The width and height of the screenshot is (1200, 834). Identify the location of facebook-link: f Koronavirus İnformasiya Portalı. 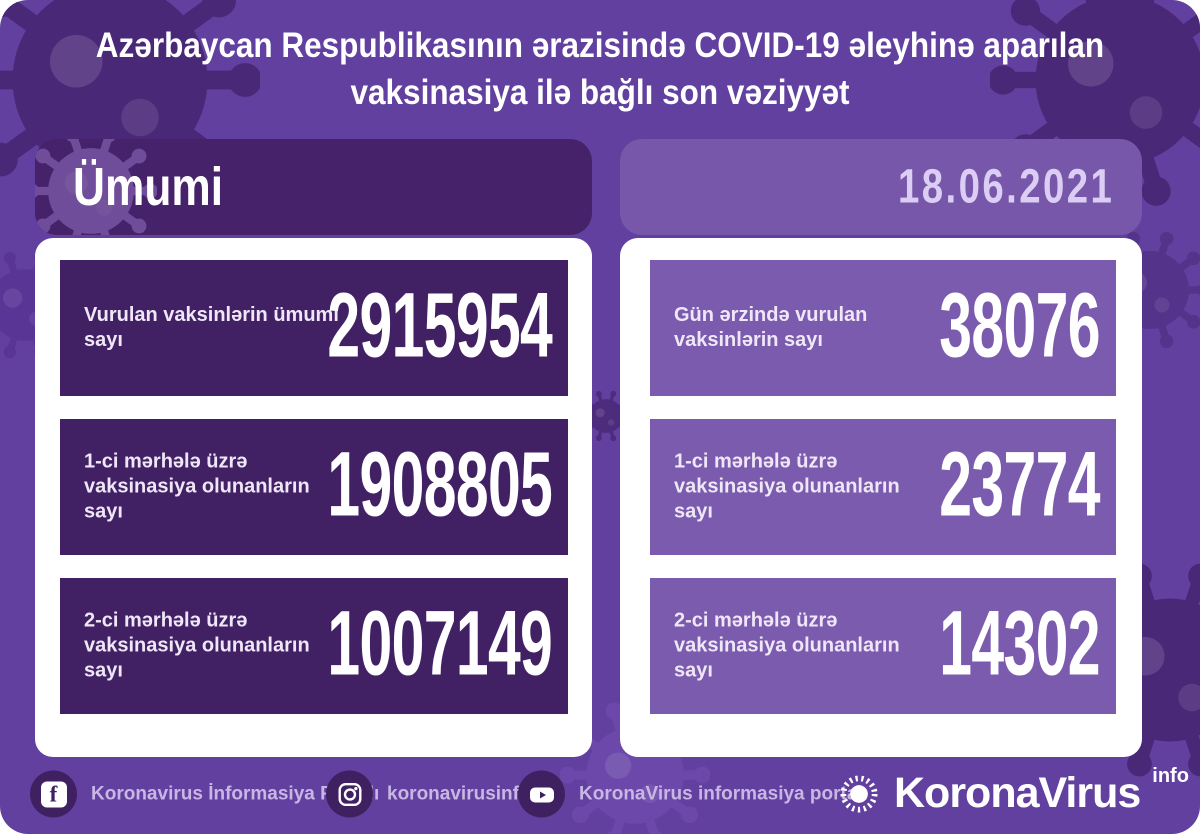
(205, 794).